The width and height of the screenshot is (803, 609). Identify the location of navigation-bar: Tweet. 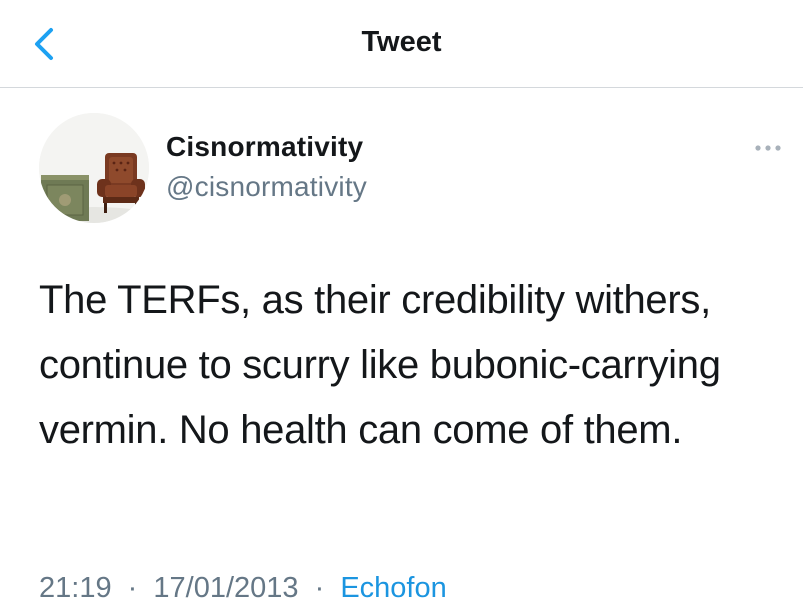
(401, 44).